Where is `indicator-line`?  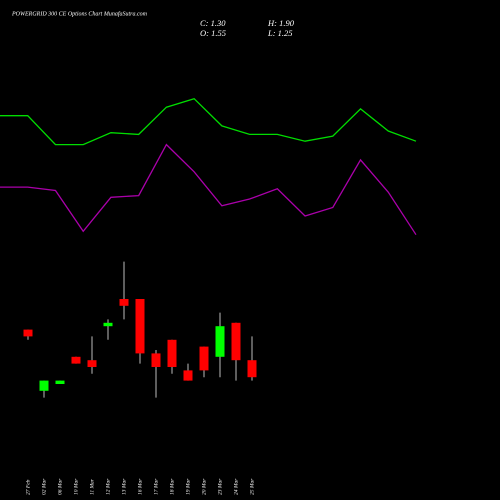
indicator-line is located at coordinates (208, 121).